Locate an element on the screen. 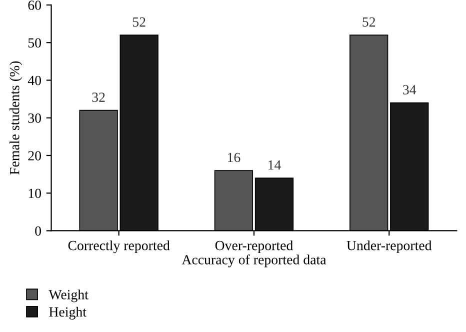  x-tick-label: Correctly reported is located at coordinates (119, 247).